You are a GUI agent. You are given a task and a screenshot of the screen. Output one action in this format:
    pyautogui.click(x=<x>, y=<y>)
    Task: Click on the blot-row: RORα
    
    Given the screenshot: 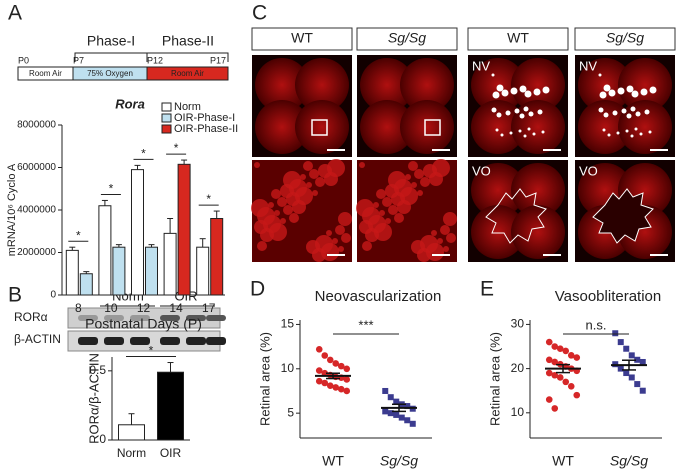 What is the action you would take?
    pyautogui.click(x=31, y=317)
    